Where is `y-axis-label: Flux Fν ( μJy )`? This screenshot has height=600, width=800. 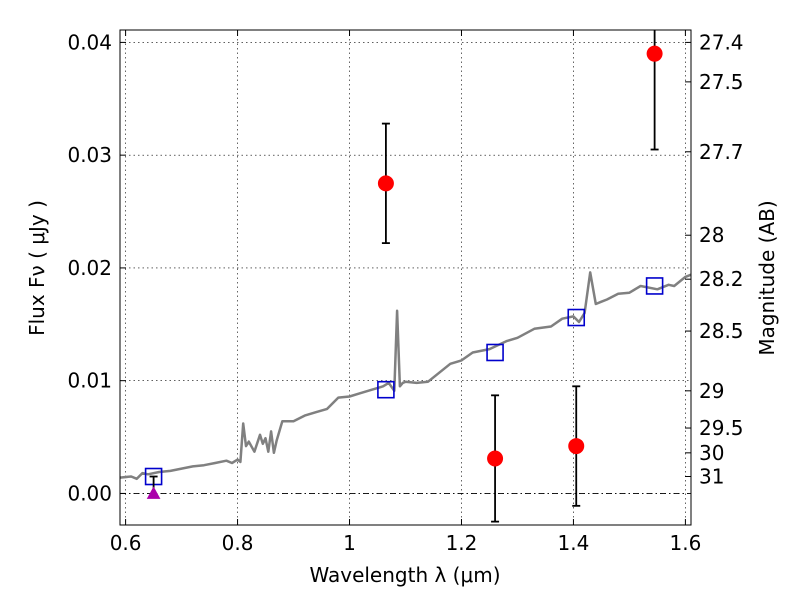
y-axis-label: Flux Fν ( μJy ) is located at coordinates (37, 268).